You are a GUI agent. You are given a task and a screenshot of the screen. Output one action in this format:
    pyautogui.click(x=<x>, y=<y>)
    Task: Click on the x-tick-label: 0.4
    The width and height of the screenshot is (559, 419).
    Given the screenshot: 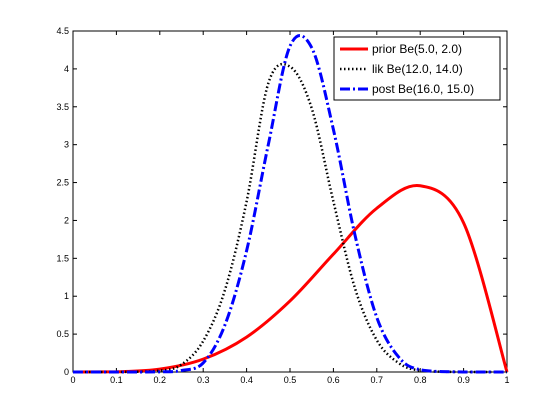 What is the action you would take?
    pyautogui.click(x=246, y=380)
    